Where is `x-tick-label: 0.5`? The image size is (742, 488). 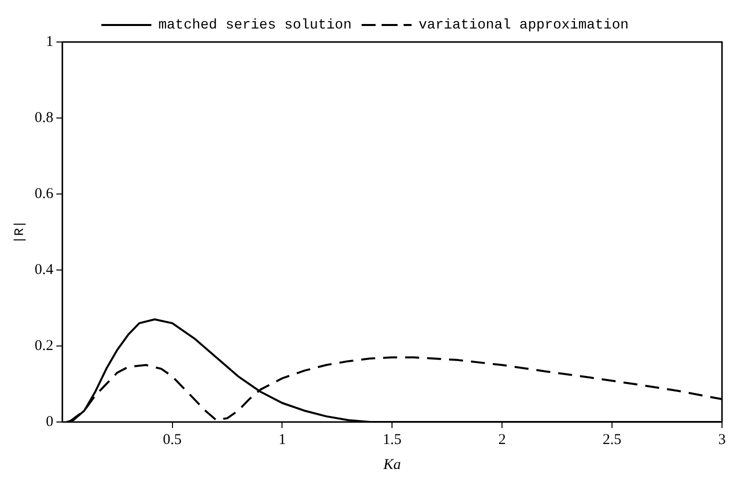 x-tick-label: 0.5 is located at coordinates (172, 440).